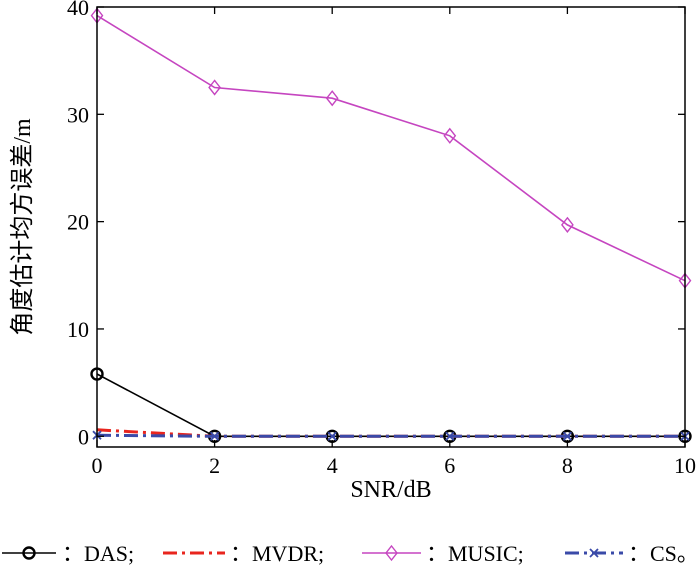 This screenshot has height=570, width=700. I want to click on legend-label: ：CS。, so click(663, 553).